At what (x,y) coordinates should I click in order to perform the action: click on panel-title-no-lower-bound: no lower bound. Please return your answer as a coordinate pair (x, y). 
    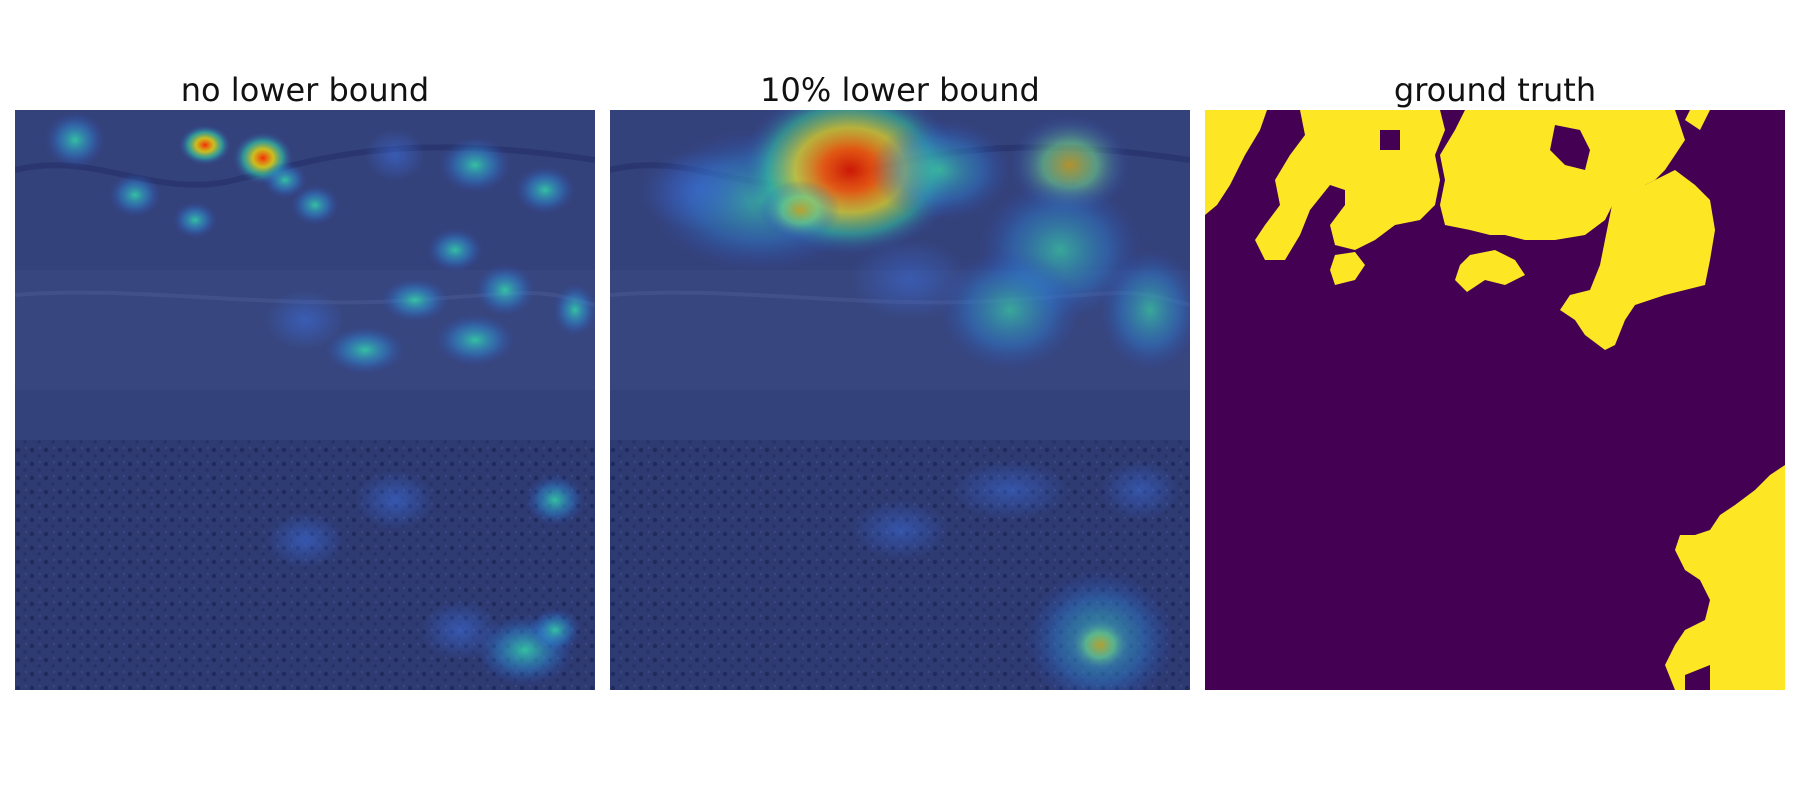
    Looking at the image, I should click on (305, 90).